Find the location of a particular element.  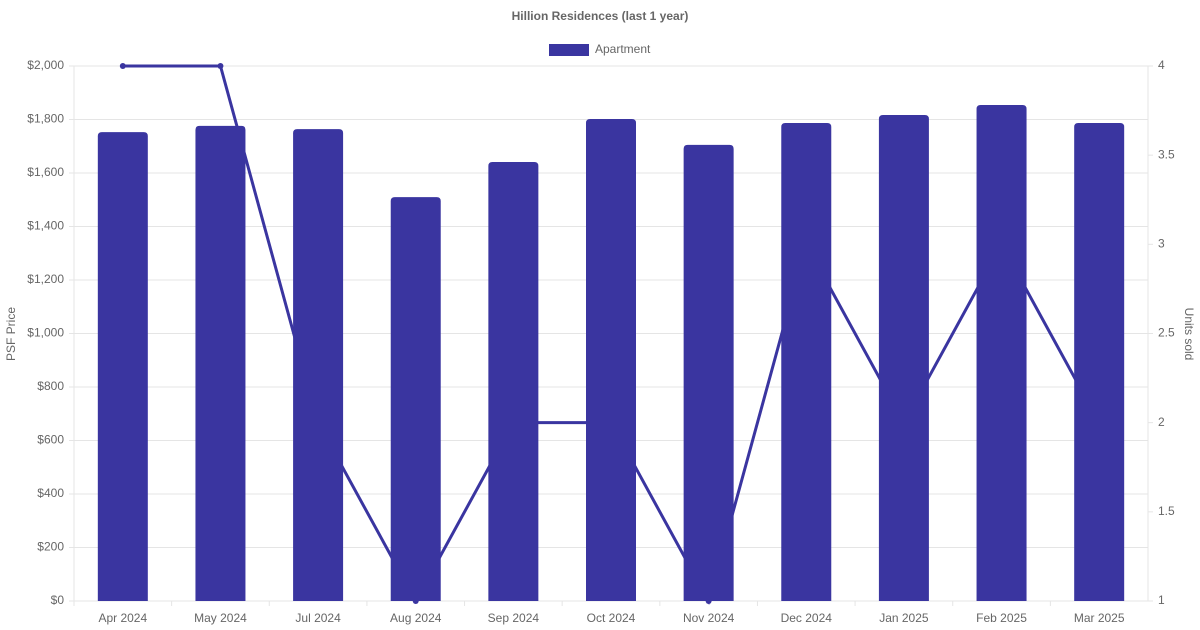

x-tick-label: Mar 2025 is located at coordinates (1099, 618).